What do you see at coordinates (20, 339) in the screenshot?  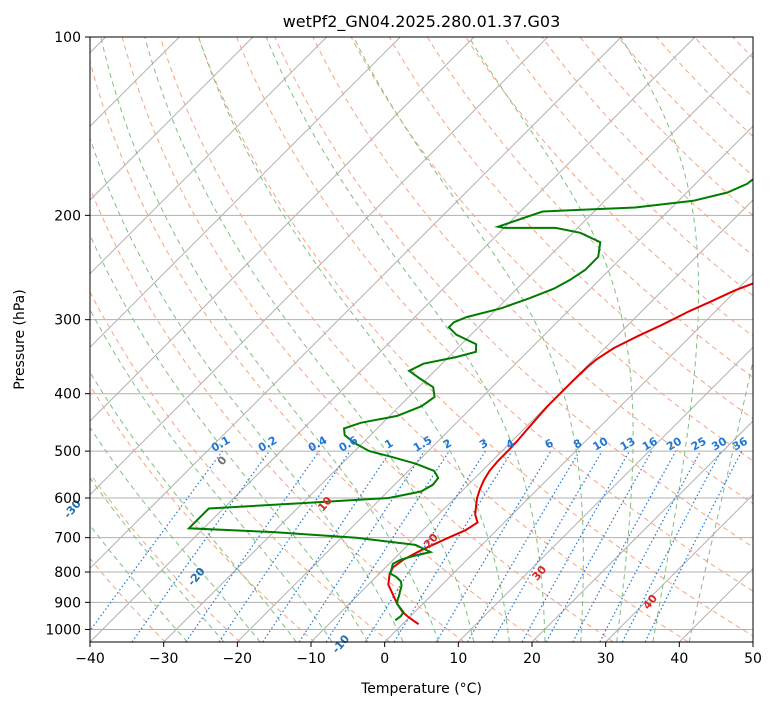 I see `y-axis-label: Pressure (hPa)` at bounding box center [20, 339].